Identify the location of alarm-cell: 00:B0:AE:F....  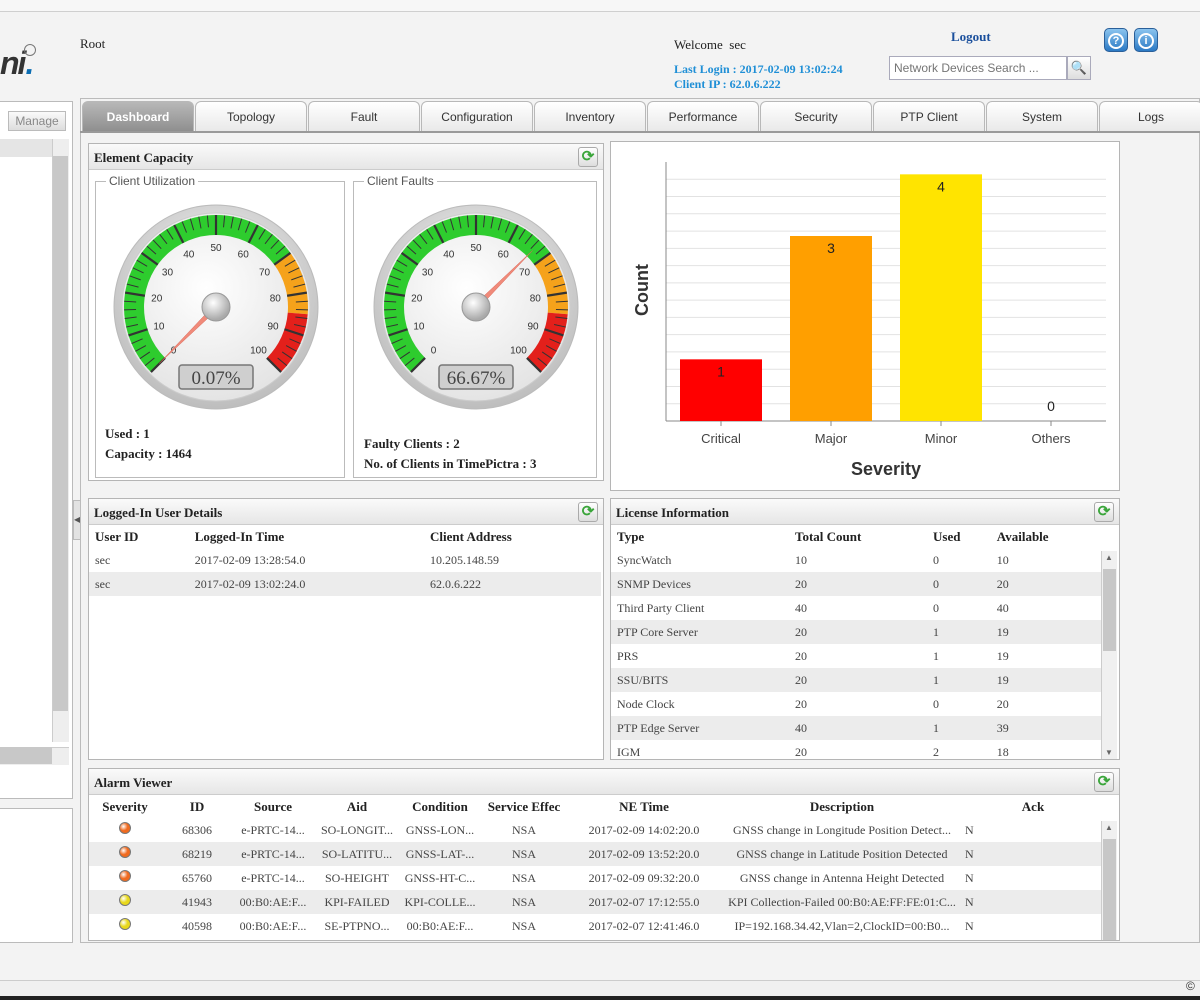
(273, 925).